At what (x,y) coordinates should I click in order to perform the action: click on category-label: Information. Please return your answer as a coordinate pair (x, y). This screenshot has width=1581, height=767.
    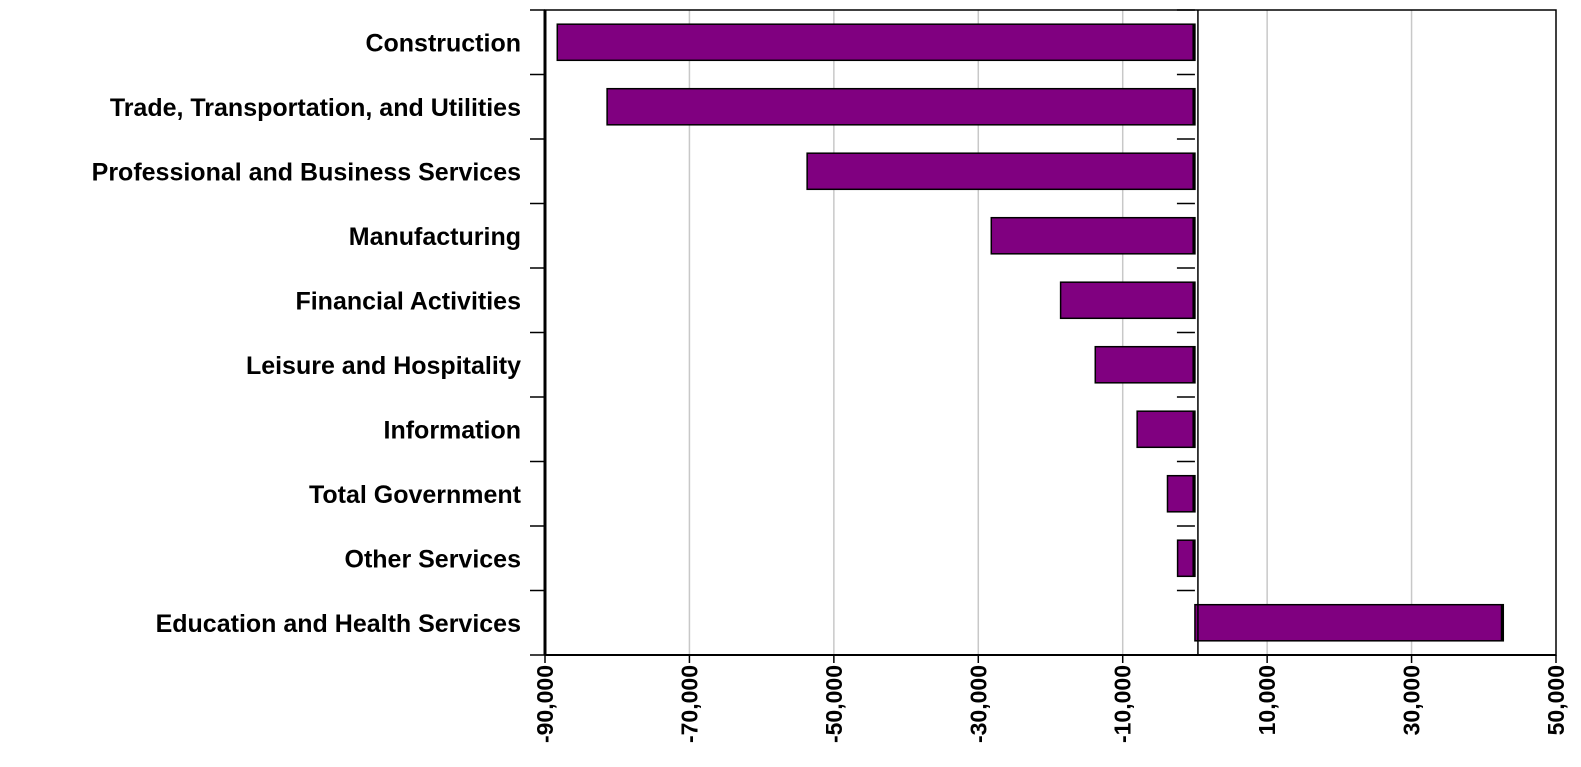
    Looking at the image, I should click on (453, 430).